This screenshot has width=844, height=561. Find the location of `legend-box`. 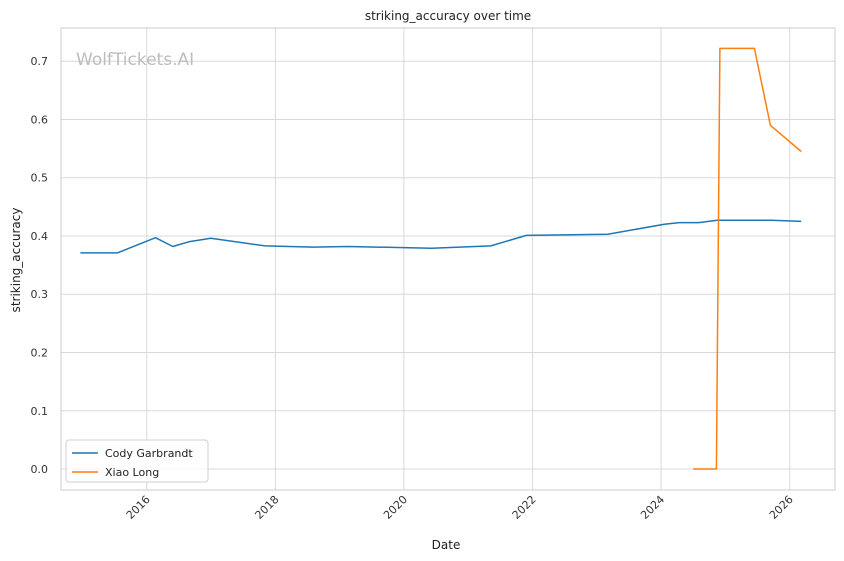

legend-box is located at coordinates (137, 461).